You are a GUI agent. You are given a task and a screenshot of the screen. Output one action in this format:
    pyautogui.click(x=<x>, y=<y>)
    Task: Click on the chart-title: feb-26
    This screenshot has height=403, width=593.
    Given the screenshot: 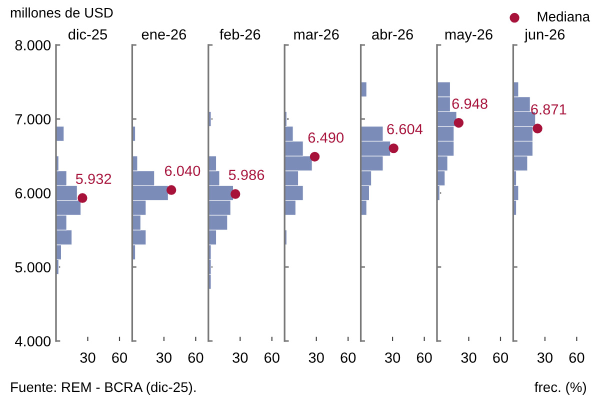 What is the action you would take?
    pyautogui.click(x=240, y=34)
    